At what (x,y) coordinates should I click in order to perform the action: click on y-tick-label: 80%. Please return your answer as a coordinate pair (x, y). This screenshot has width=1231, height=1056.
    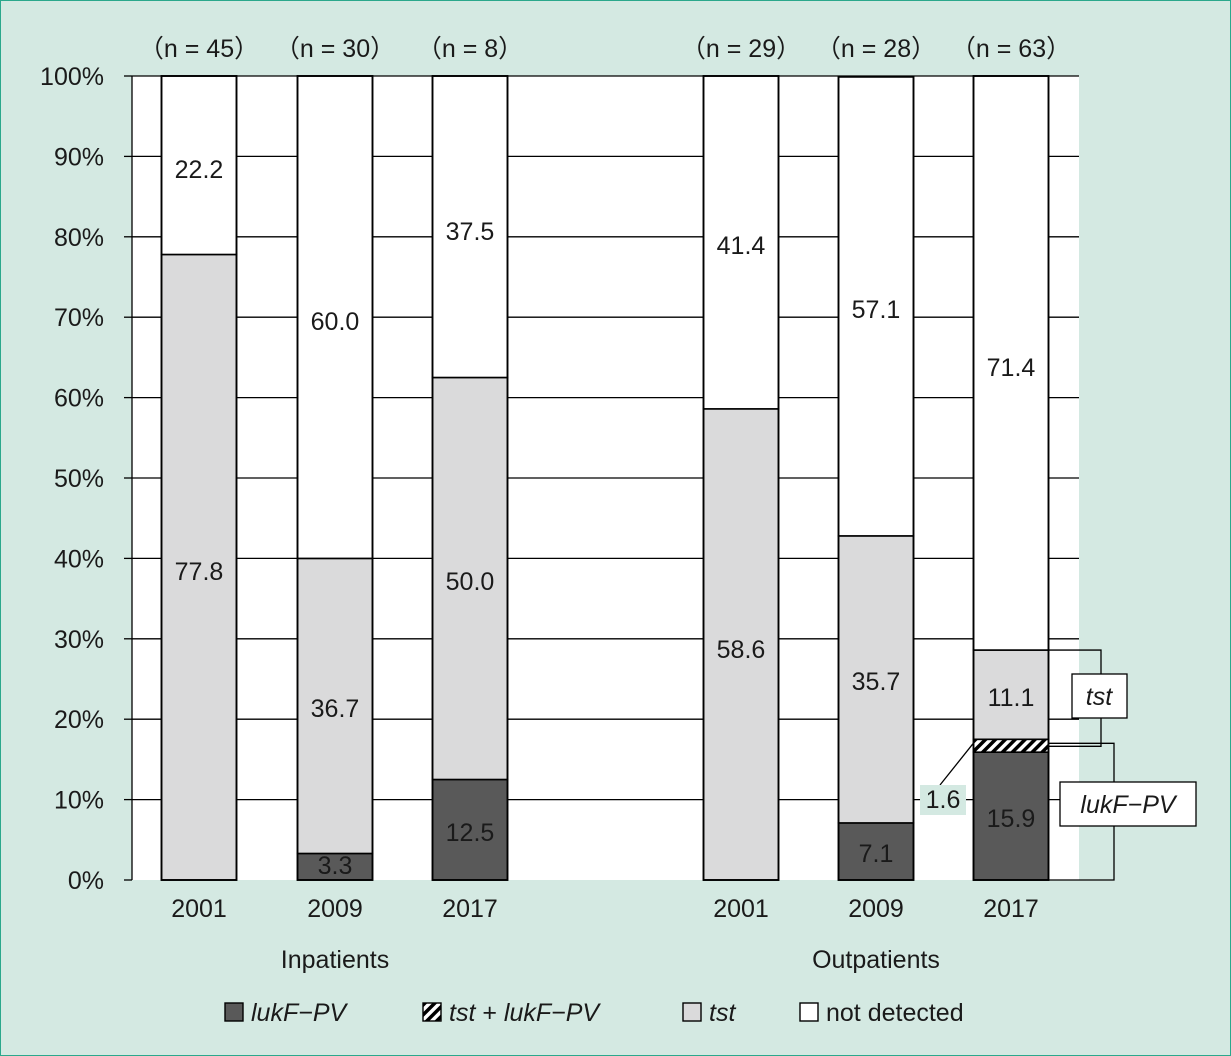
    Looking at the image, I should click on (79, 238).